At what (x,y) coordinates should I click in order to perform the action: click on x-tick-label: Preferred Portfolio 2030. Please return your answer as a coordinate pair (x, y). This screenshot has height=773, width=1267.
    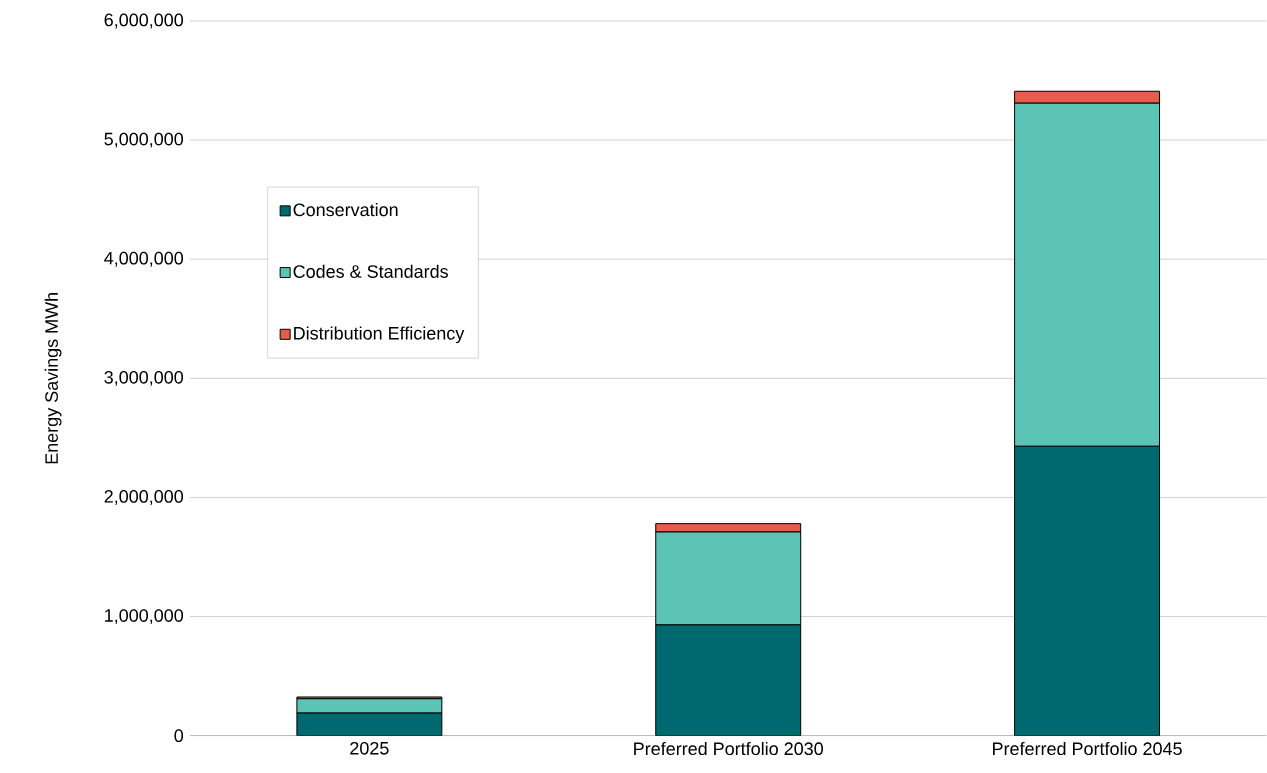
    Looking at the image, I should click on (728, 749).